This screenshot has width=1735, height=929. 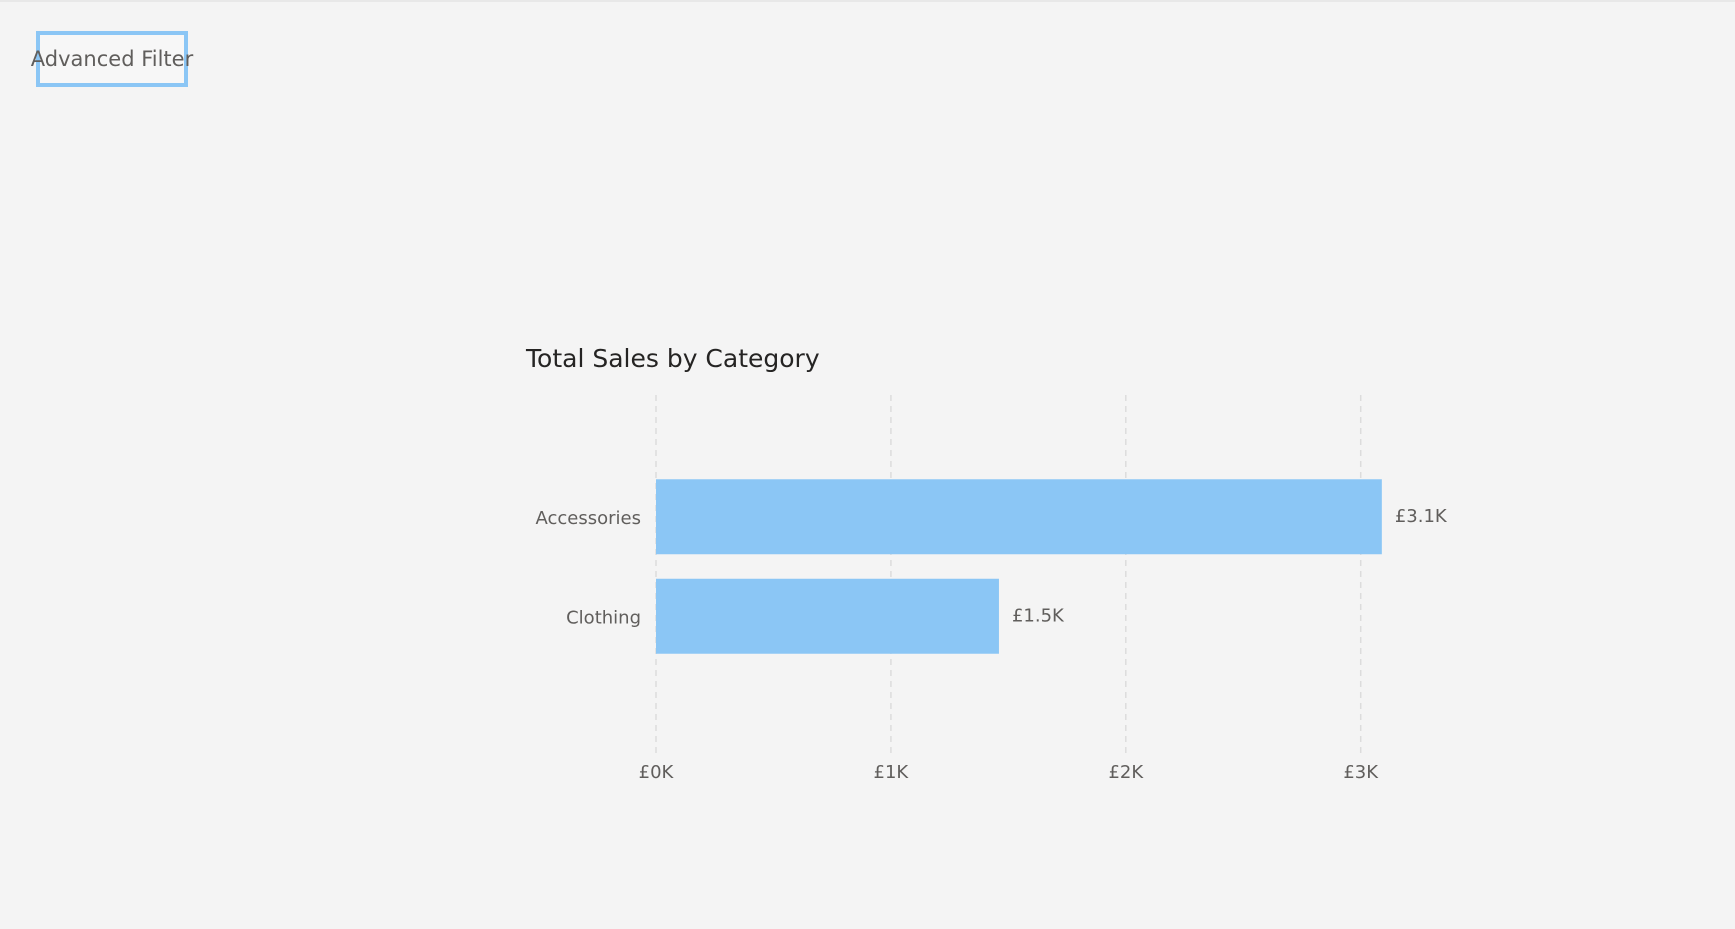 I want to click on data-label: £3.1K, so click(x=1421, y=516).